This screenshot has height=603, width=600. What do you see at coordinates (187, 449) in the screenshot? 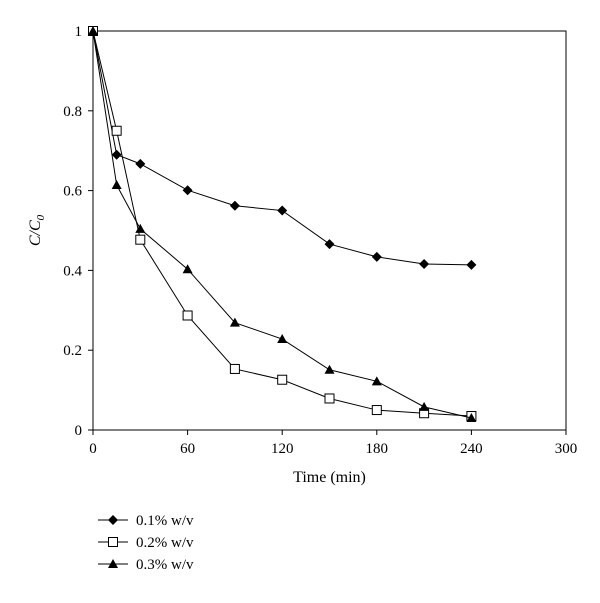
I see `x-tick-label: 60` at bounding box center [187, 449].